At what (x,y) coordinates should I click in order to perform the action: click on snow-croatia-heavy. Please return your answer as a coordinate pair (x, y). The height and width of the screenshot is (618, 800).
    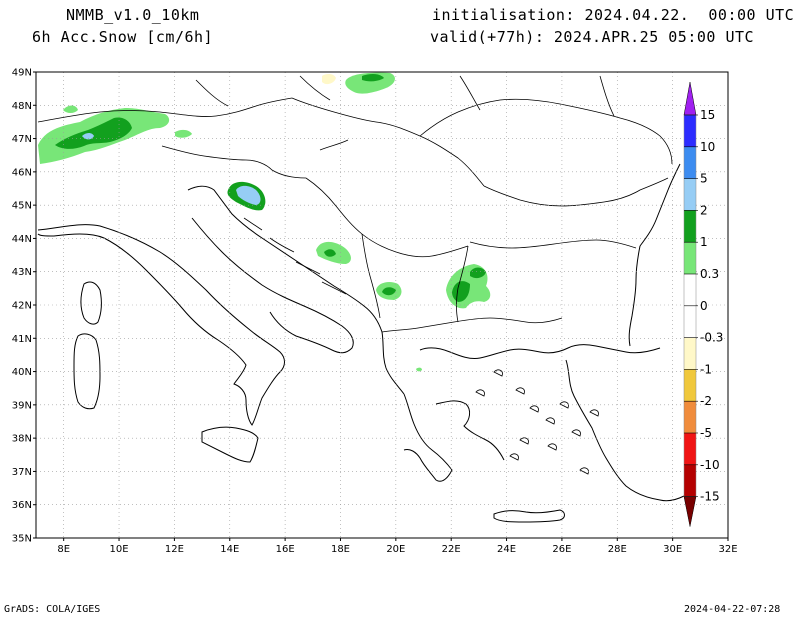
    Looking at the image, I should click on (248, 195).